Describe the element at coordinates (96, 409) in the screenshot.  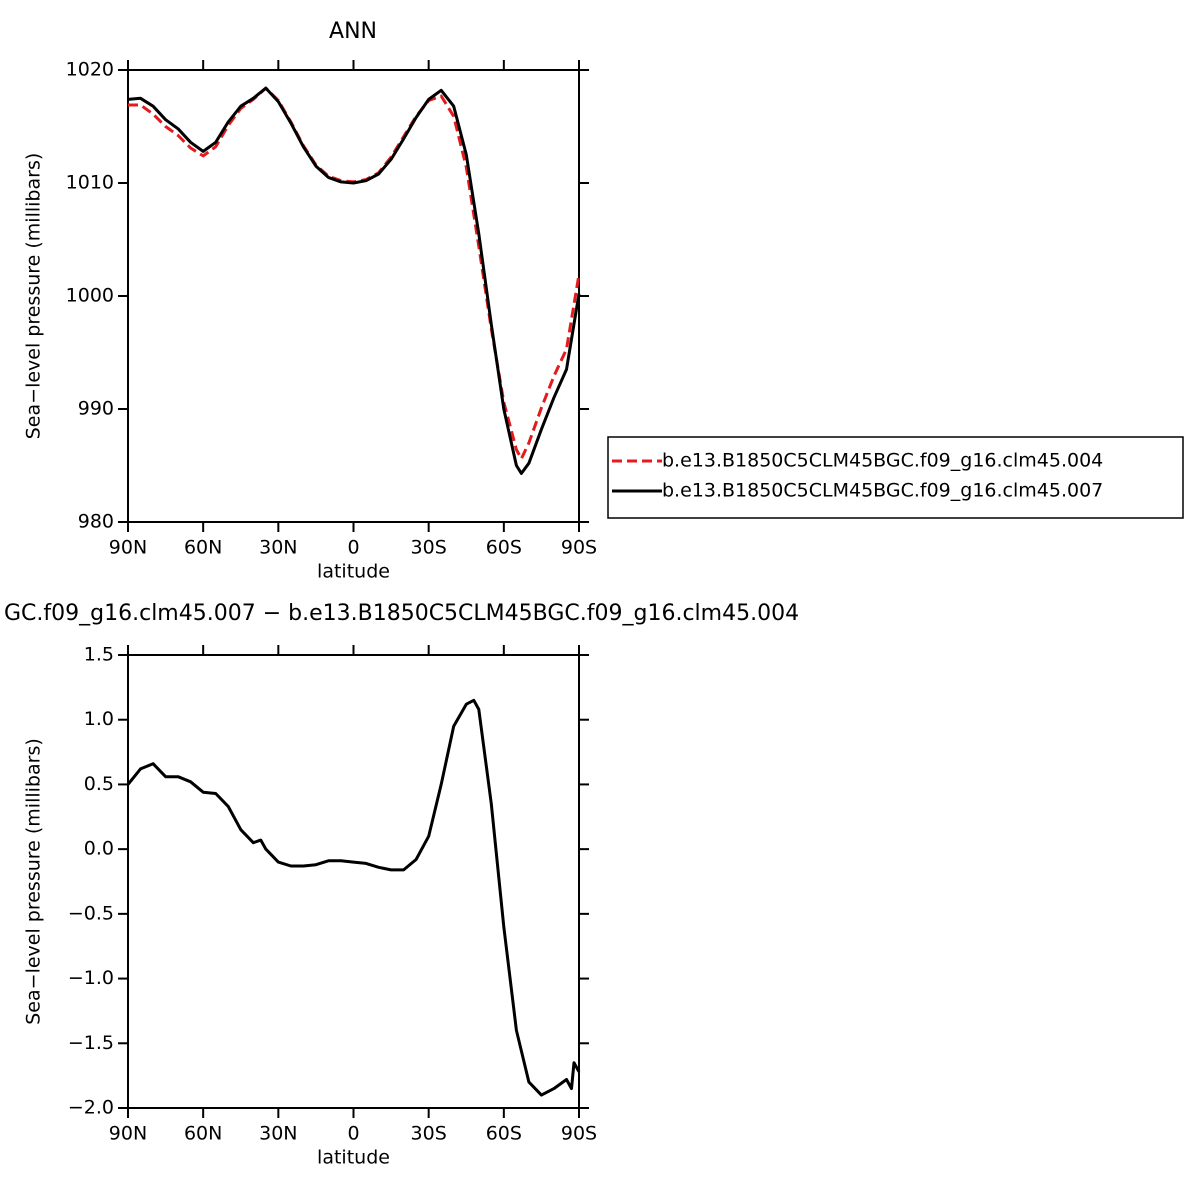
I see `y-tick-label: 990` at that location.